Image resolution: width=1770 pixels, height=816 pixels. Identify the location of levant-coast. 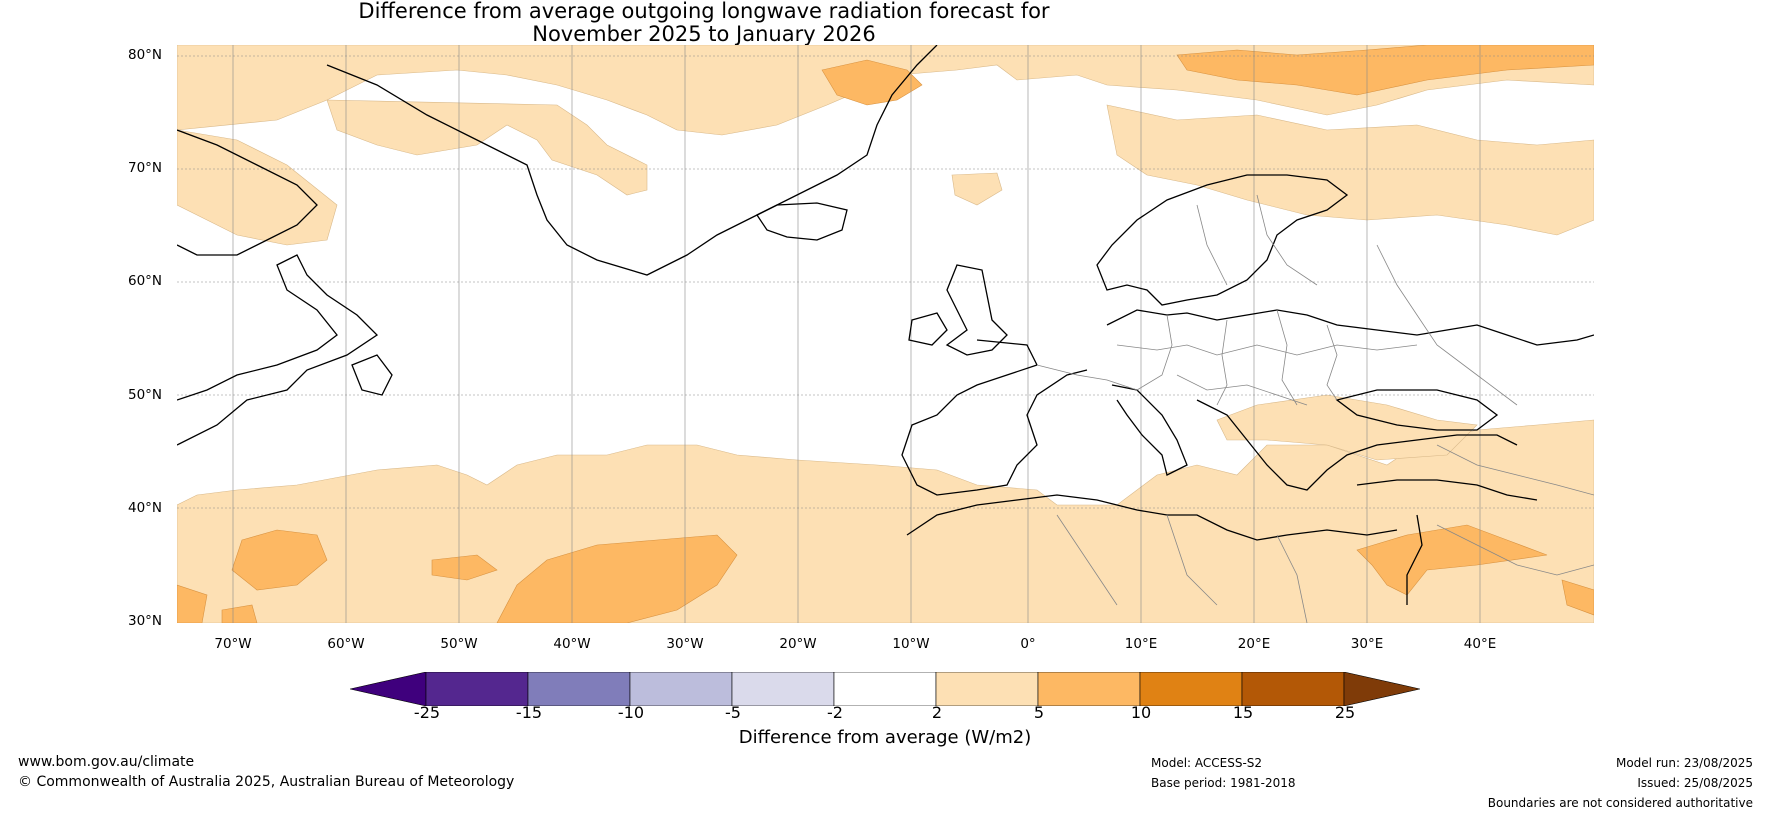
(1414, 559).